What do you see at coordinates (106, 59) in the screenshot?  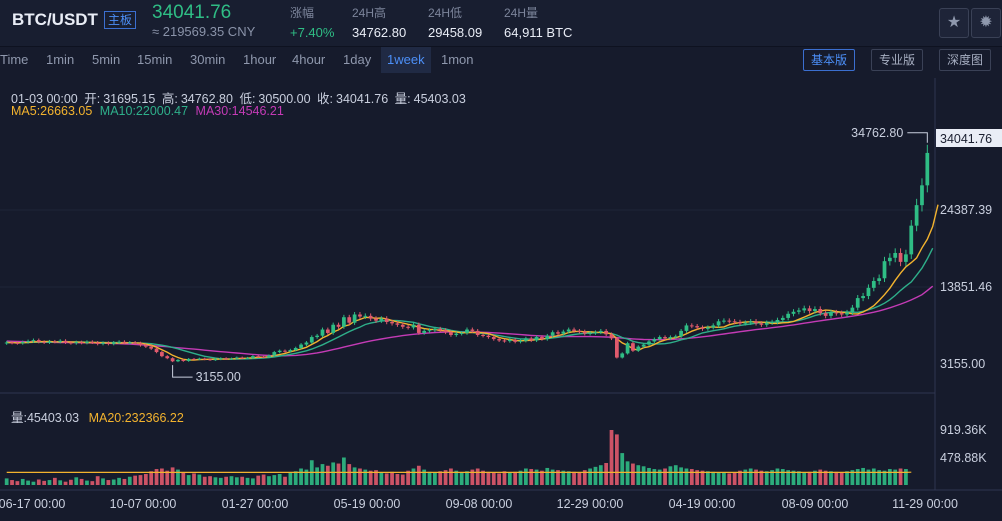 I see `timeframe-5min: 5min` at bounding box center [106, 59].